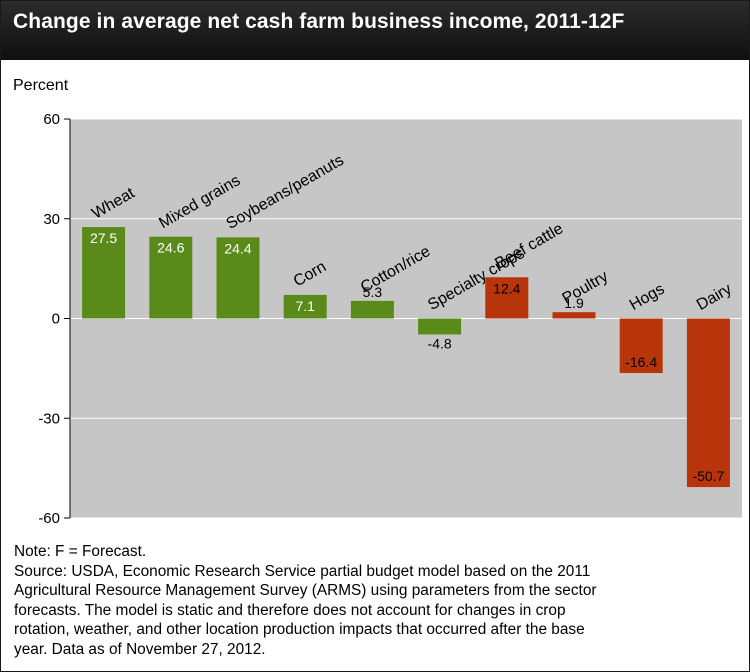 The image size is (750, 672). Describe the element at coordinates (104, 273) in the screenshot. I see `bar-wheat` at that location.